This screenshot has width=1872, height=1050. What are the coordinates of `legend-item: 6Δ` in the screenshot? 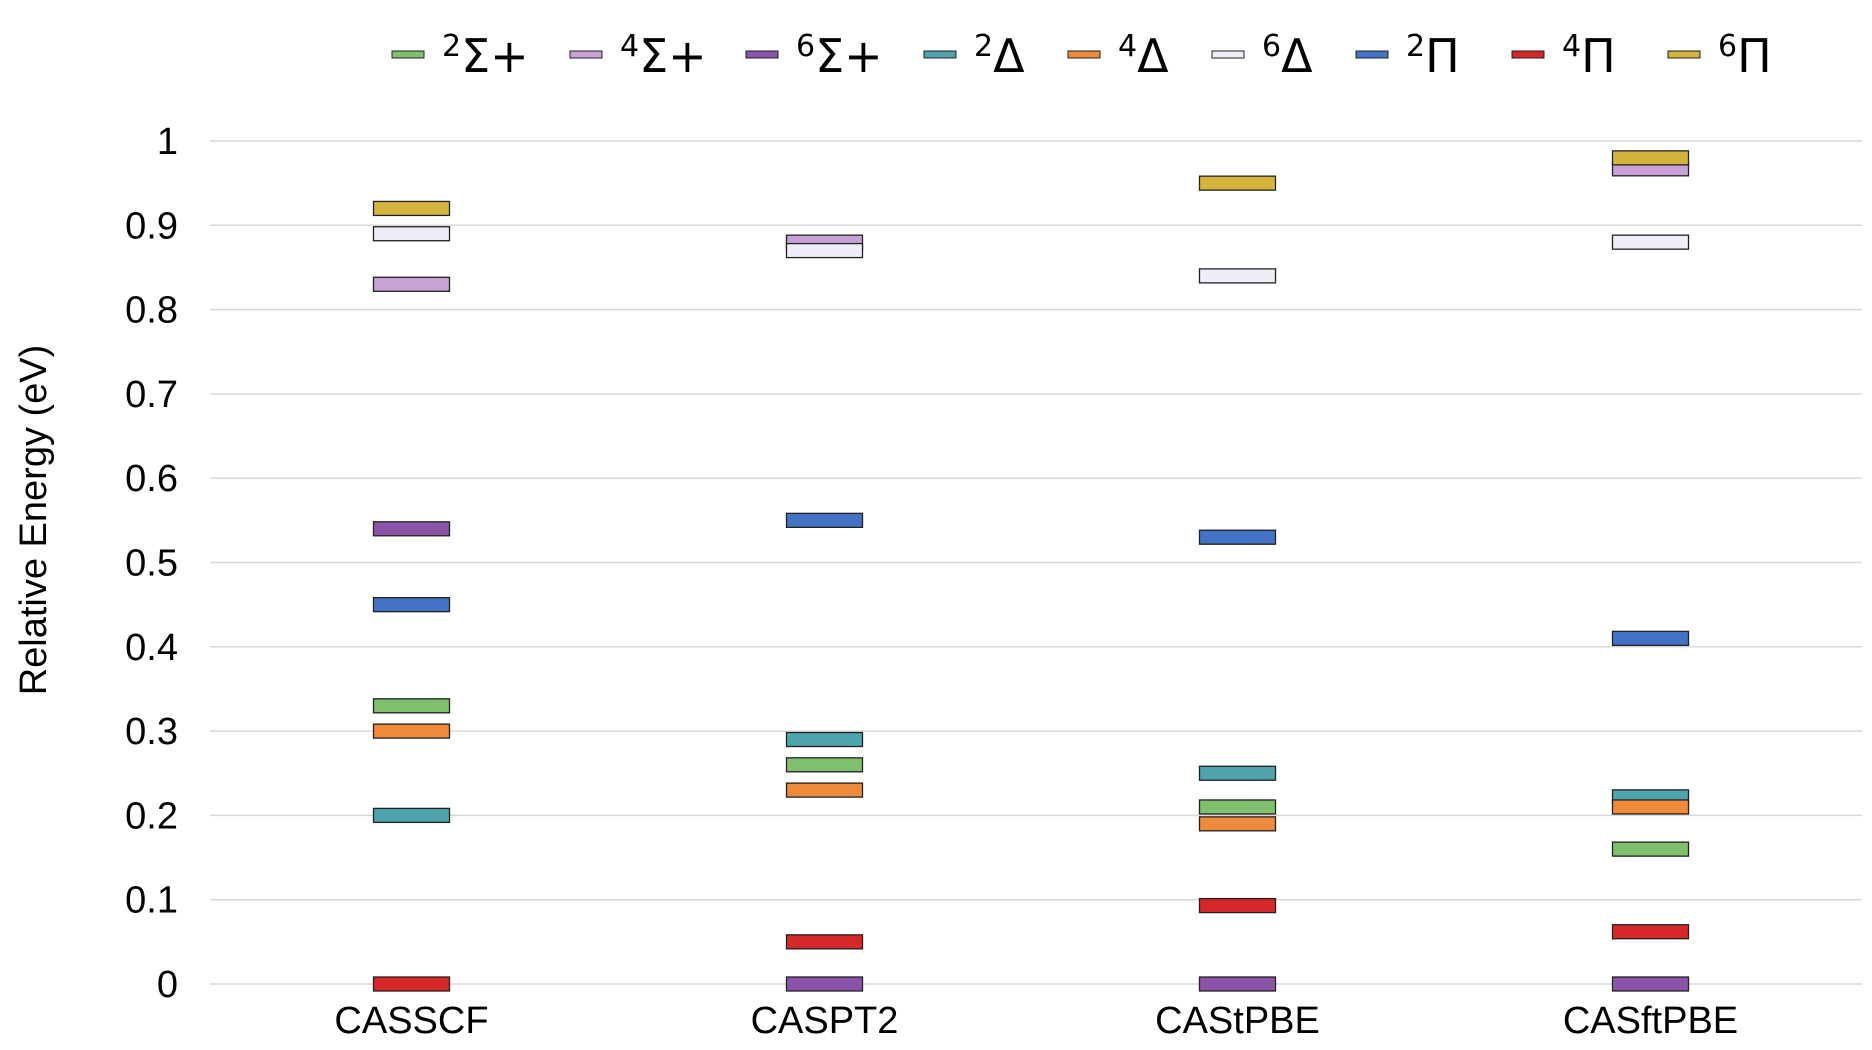 It's located at (1262, 56).